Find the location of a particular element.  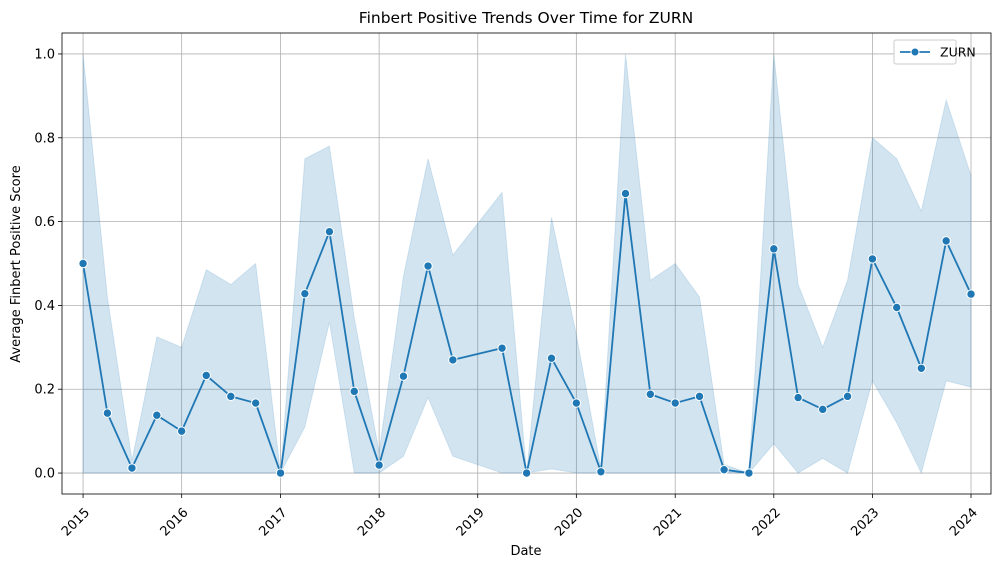

y-tick-label: 0.0 is located at coordinates (44, 474).